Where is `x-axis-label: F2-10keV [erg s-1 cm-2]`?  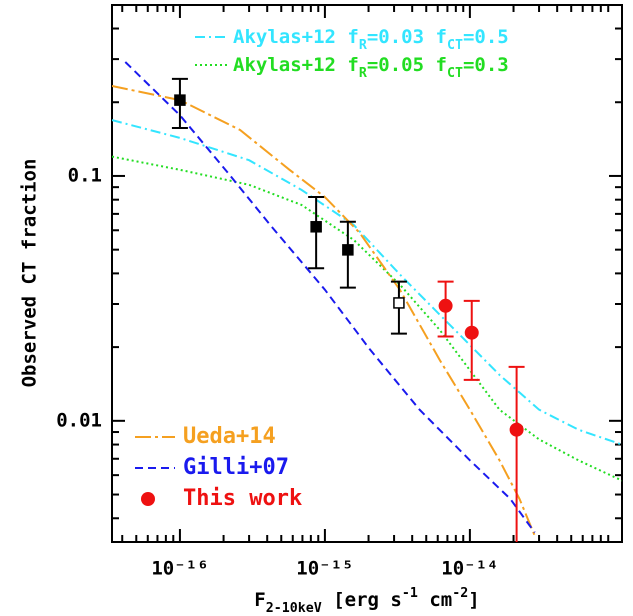 x-axis-label: F2-10keV [erg s-1 cm-2] is located at coordinates (366, 601).